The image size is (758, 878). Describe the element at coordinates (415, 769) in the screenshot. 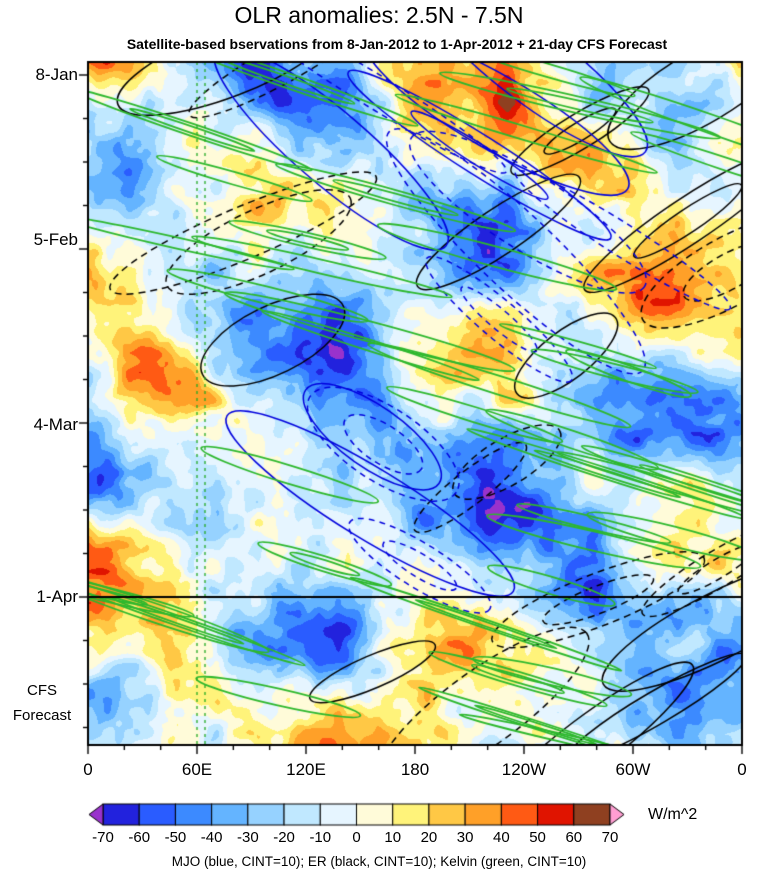

I see `x-tick-label: 180` at that location.